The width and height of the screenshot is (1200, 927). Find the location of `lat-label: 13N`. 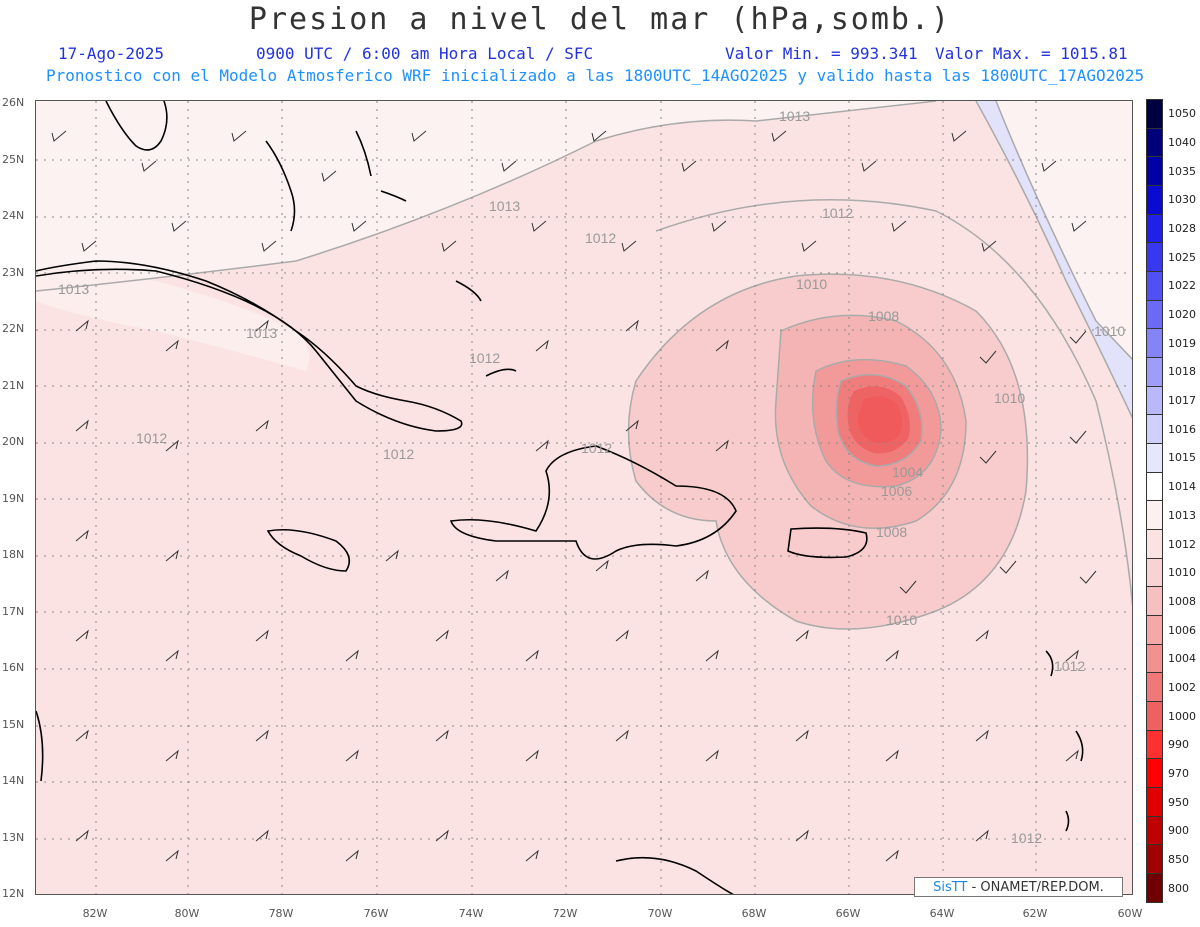

lat-label: 13N is located at coordinates (13, 837).